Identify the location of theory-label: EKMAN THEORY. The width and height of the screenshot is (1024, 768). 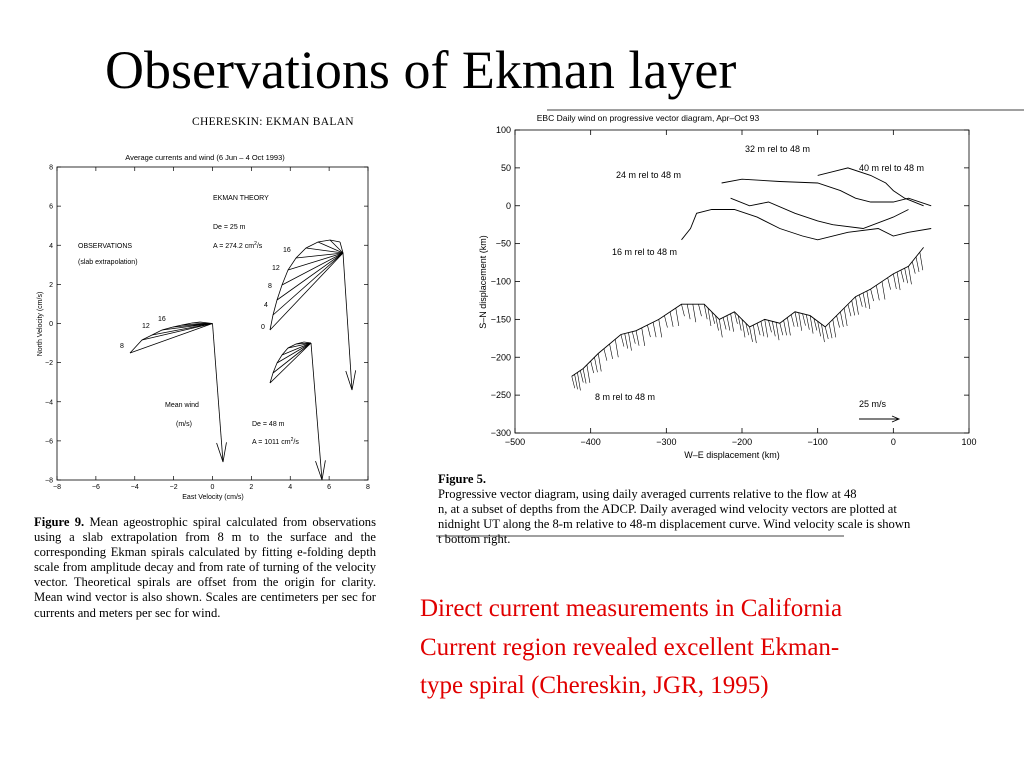
(241, 198).